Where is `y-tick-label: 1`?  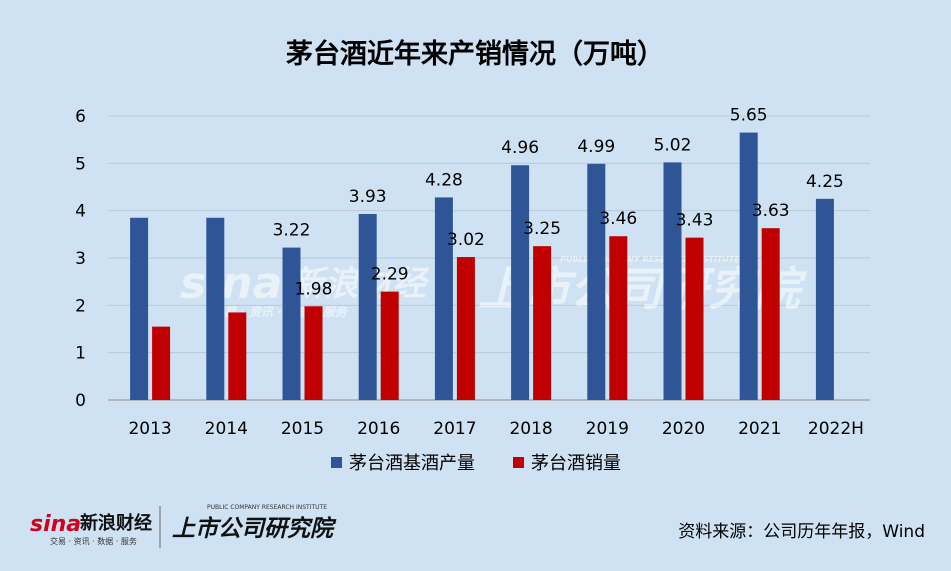
y-tick-label: 1 is located at coordinates (80, 354).